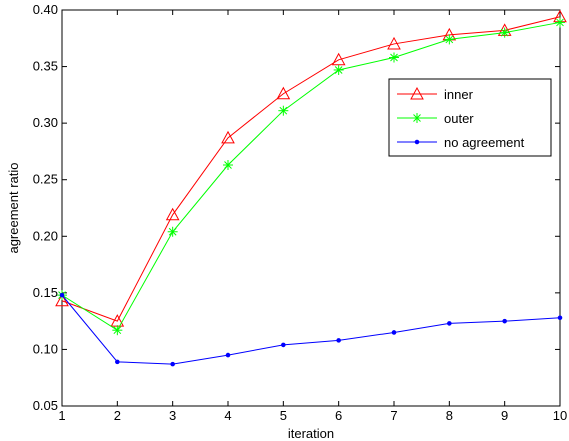 This screenshot has width=569, height=441. What do you see at coordinates (172, 415) in the screenshot?
I see `x-tick-label: 3` at bounding box center [172, 415].